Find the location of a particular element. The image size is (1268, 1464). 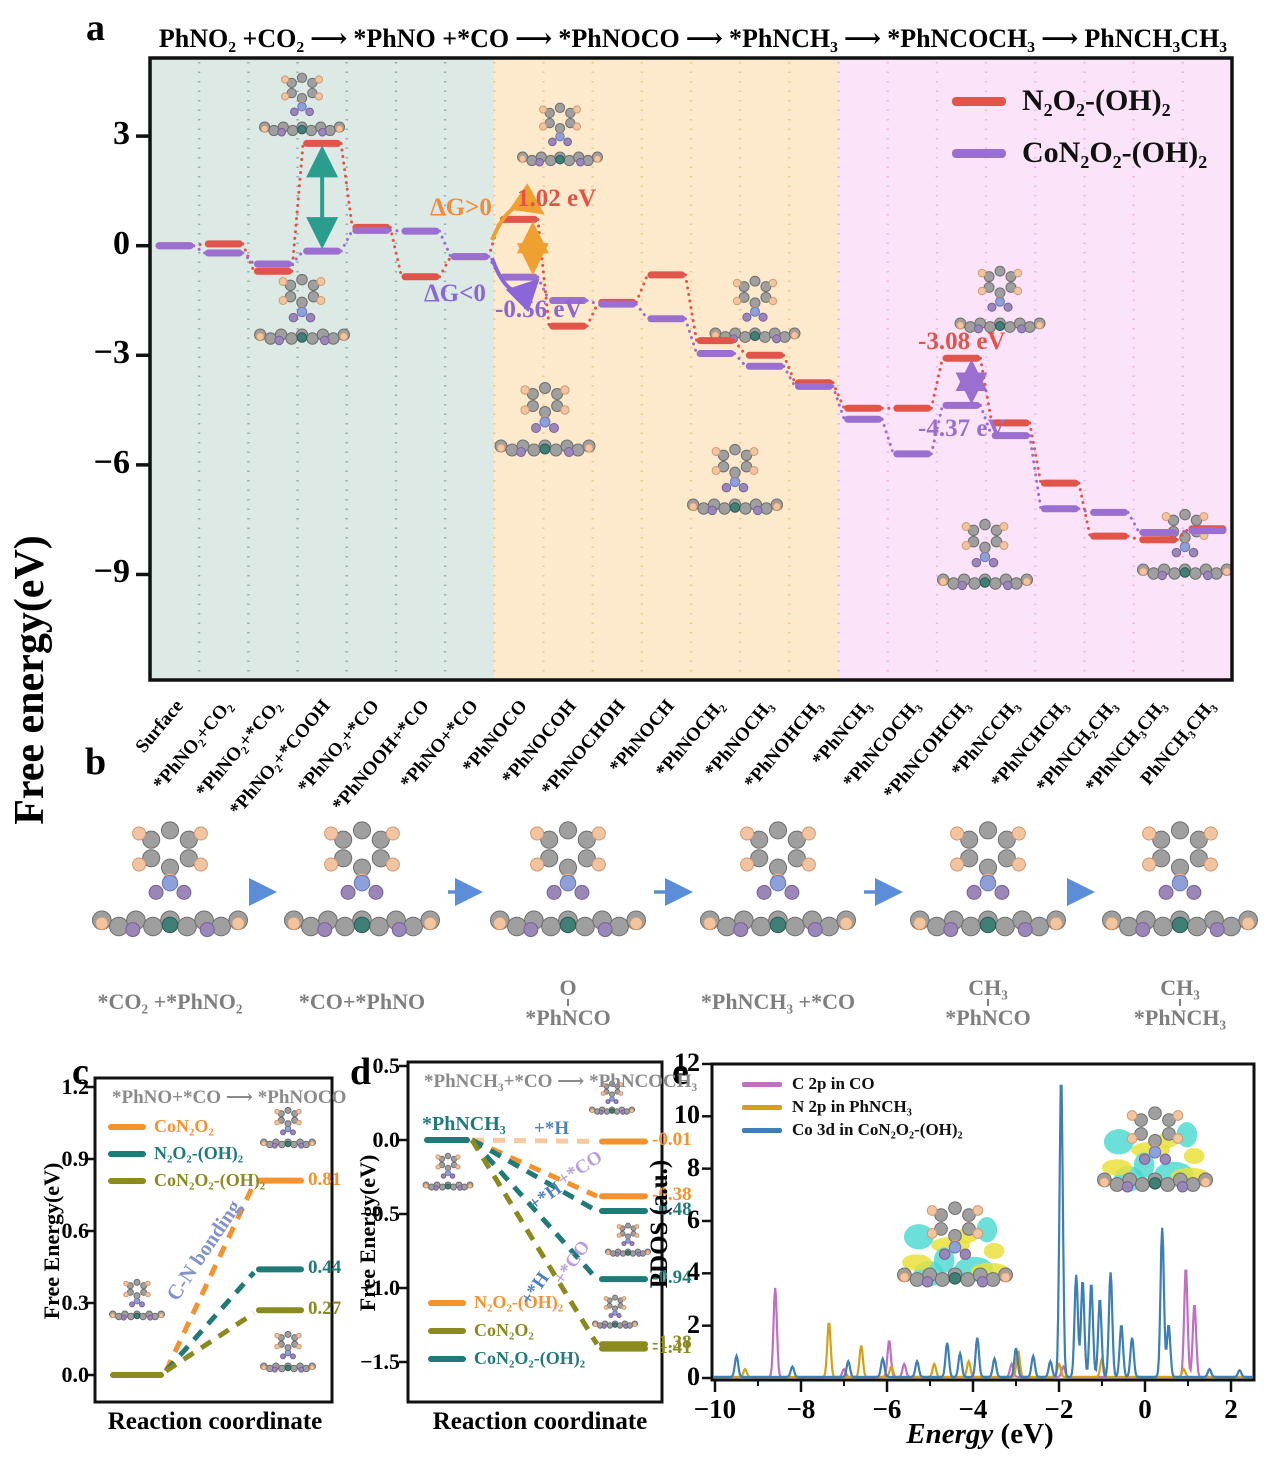

panel-e-xtick: 2 is located at coordinates (1231, 1409).